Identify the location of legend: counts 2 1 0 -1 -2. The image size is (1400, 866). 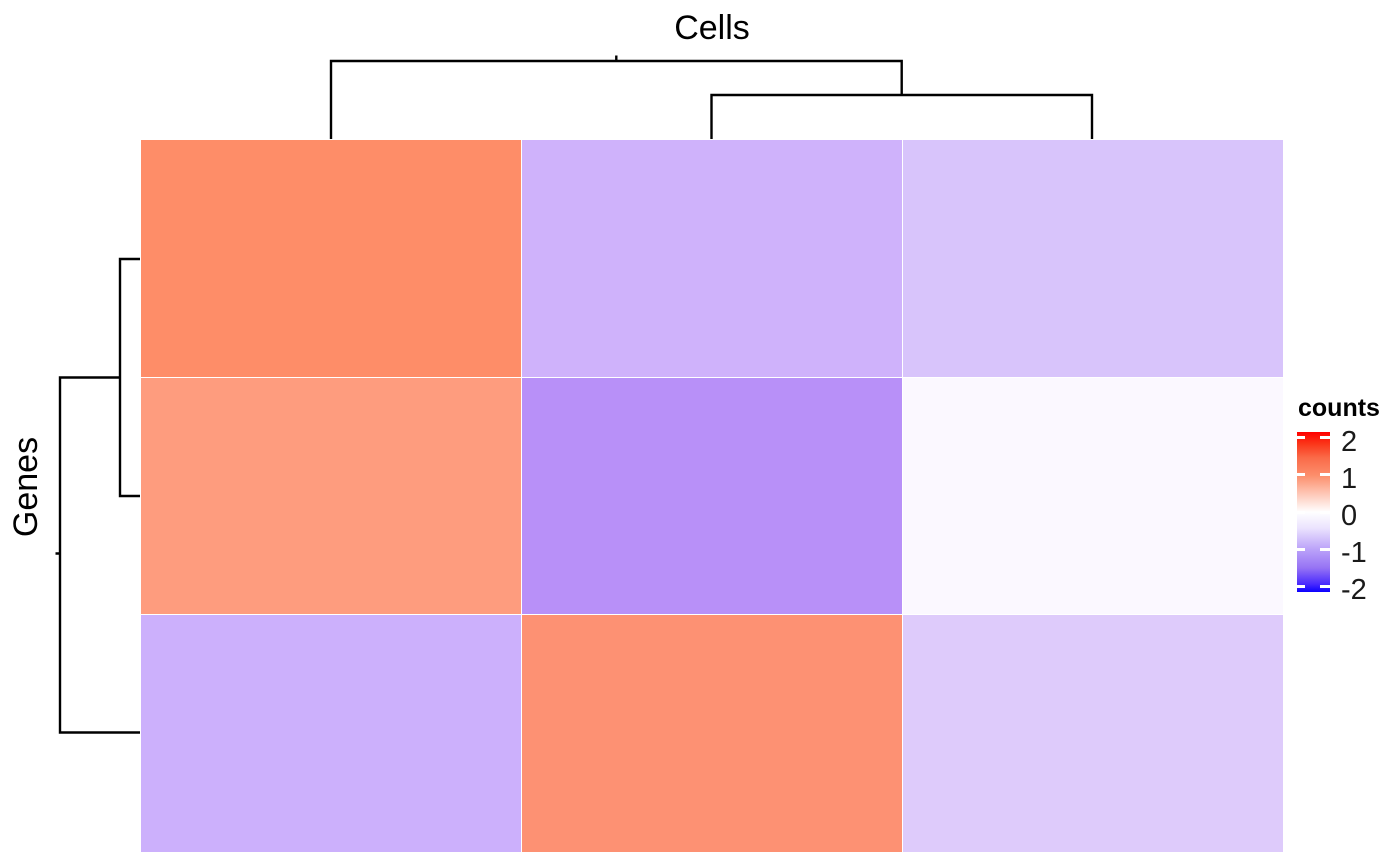
(1347, 511).